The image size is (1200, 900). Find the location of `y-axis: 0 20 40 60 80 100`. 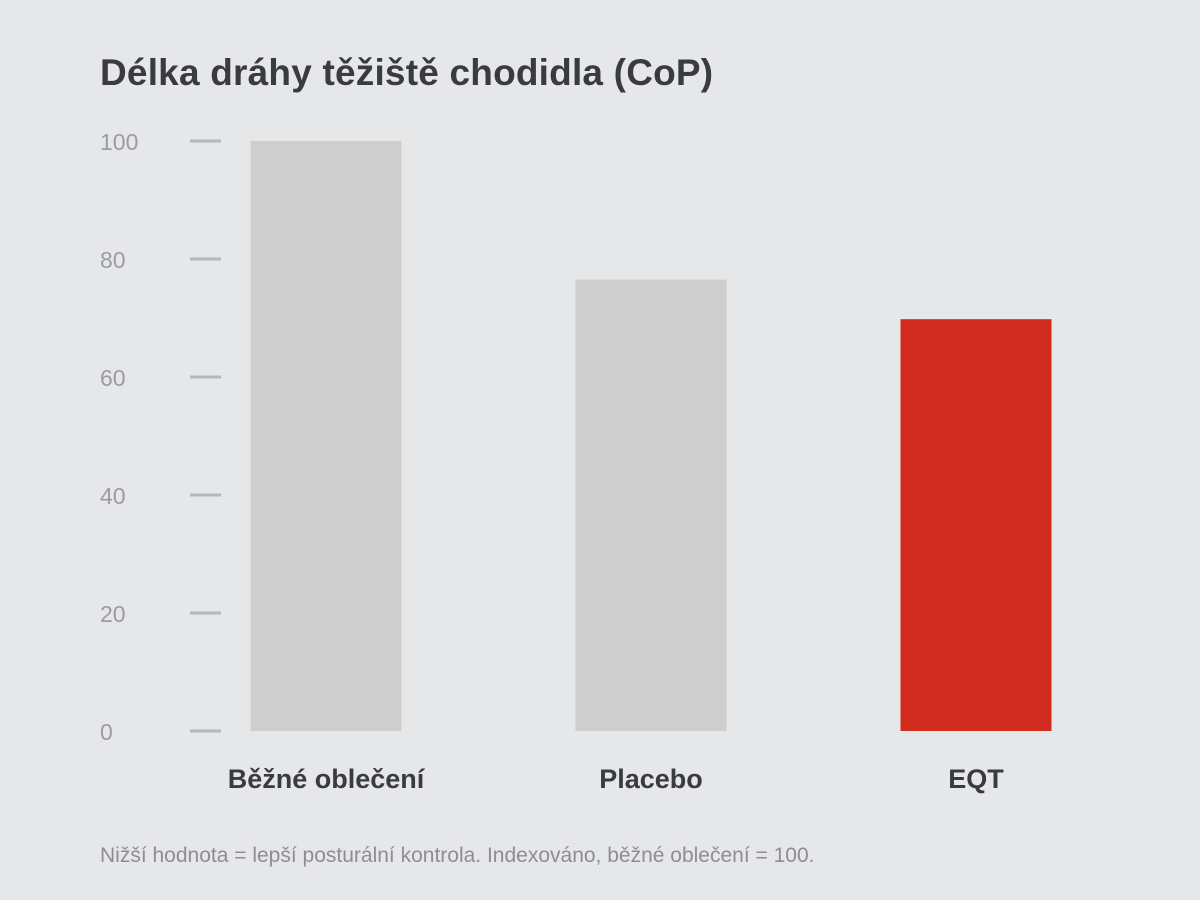

y-axis: 0 20 40 60 80 100 is located at coordinates (160, 437).